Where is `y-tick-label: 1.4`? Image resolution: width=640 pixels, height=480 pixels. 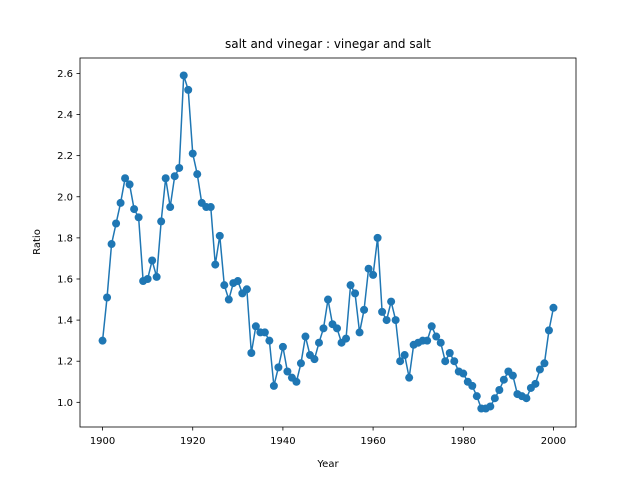 y-tick-label: 1.4 is located at coordinates (65, 321).